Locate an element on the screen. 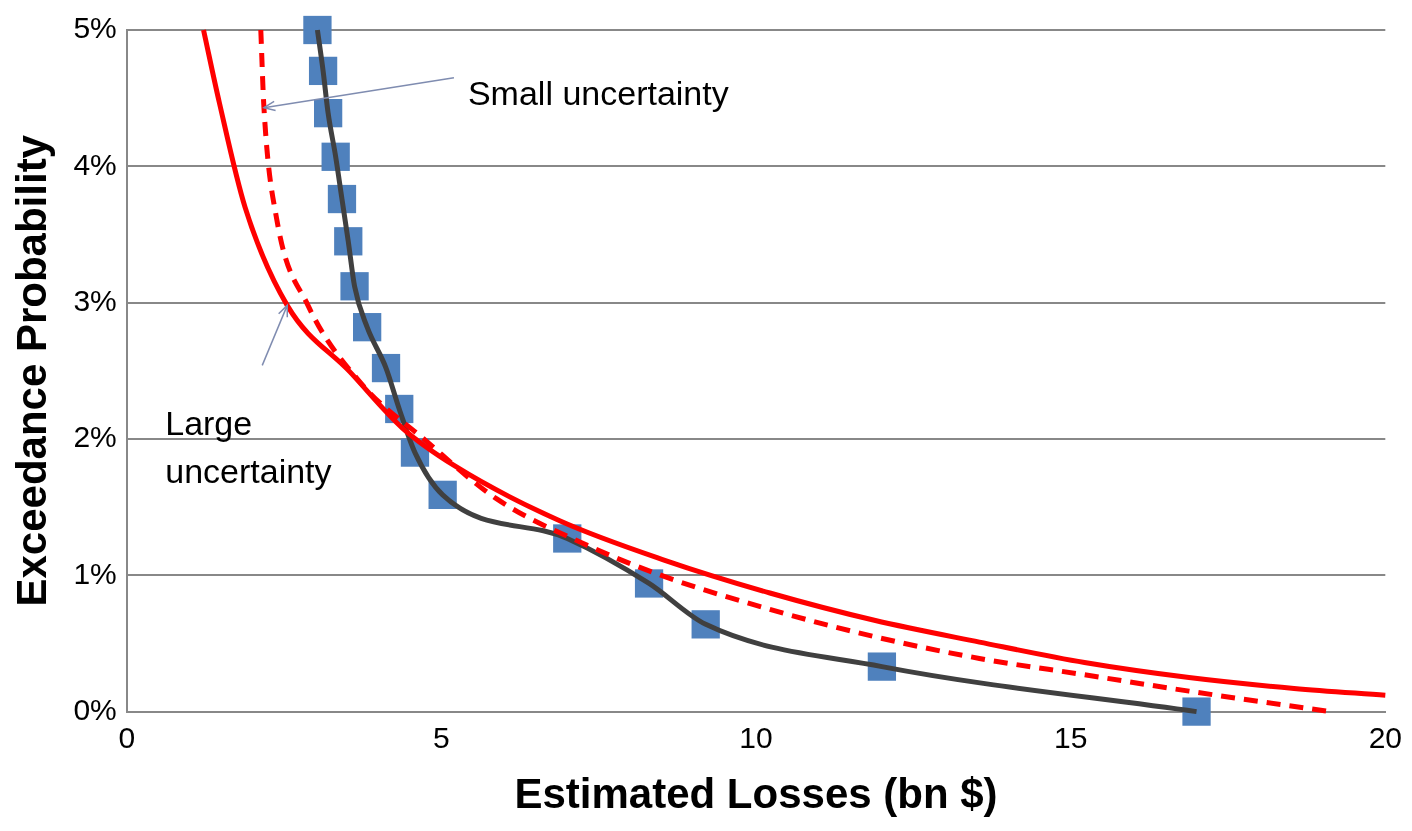 This screenshot has width=1412, height=831. x-tick-label: 5 is located at coordinates (441, 737).